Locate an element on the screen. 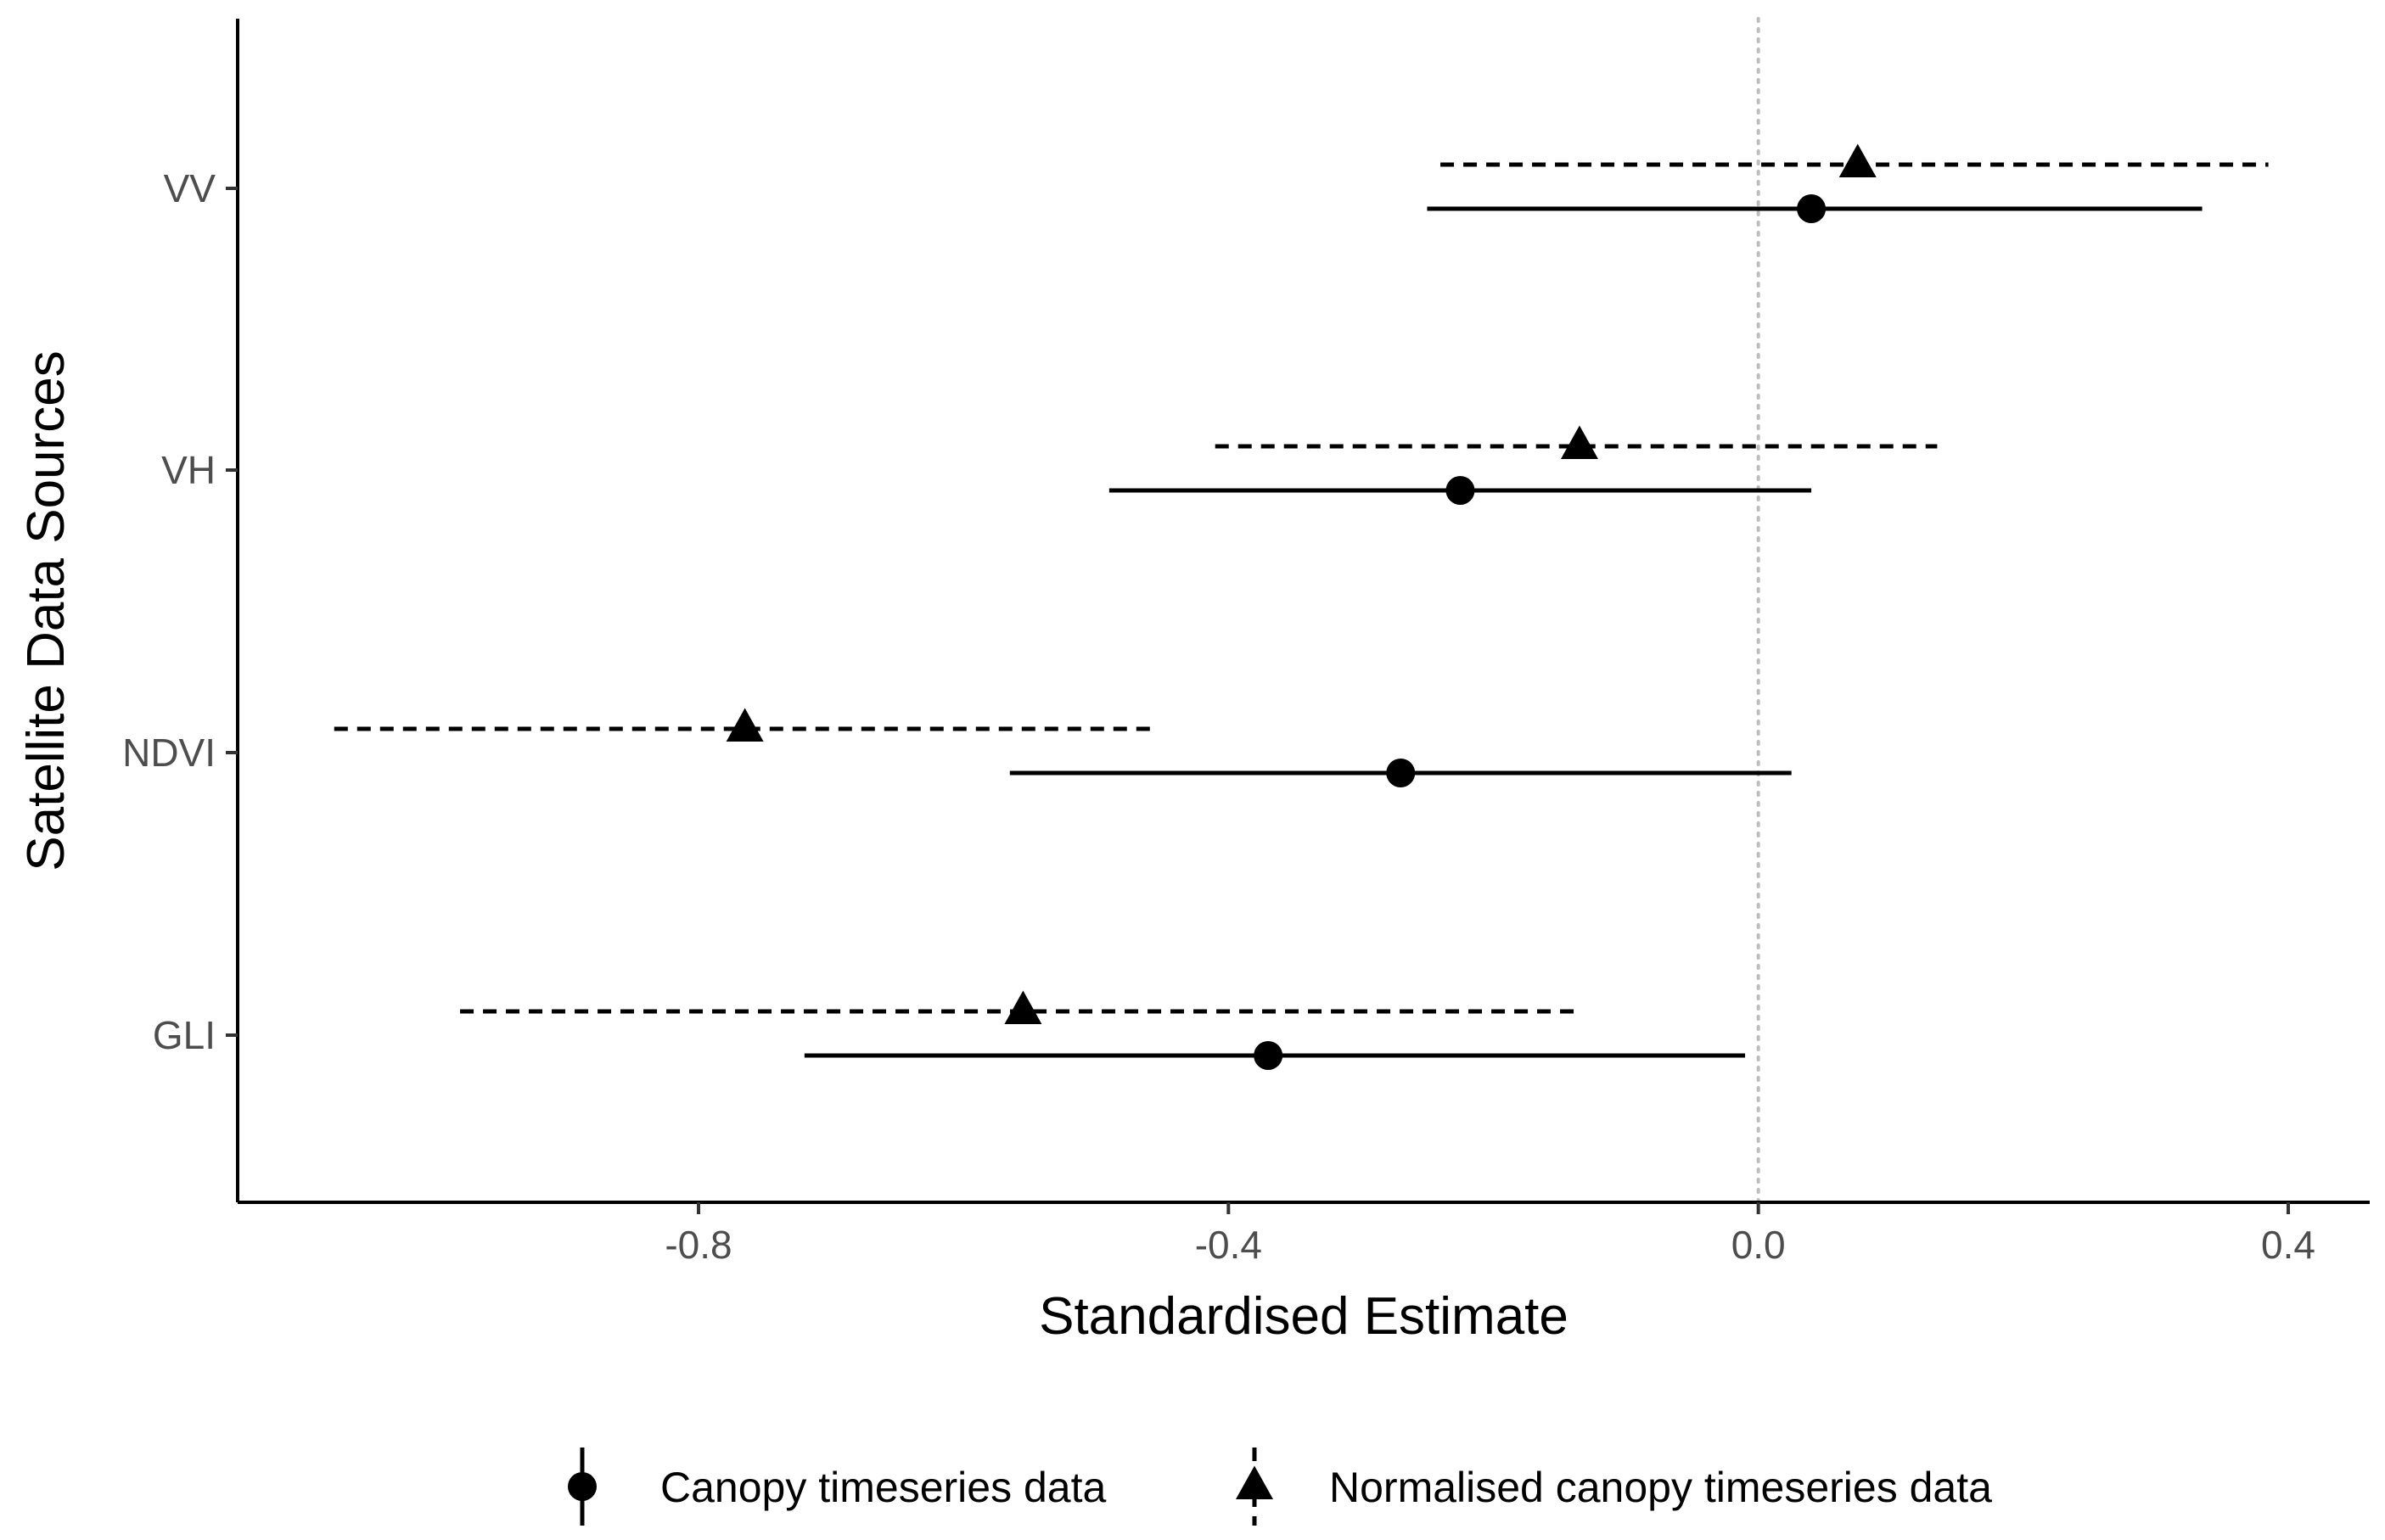 The width and height of the screenshot is (2385, 1540). legend-label: Canopy timeseries data is located at coordinates (883, 1487).